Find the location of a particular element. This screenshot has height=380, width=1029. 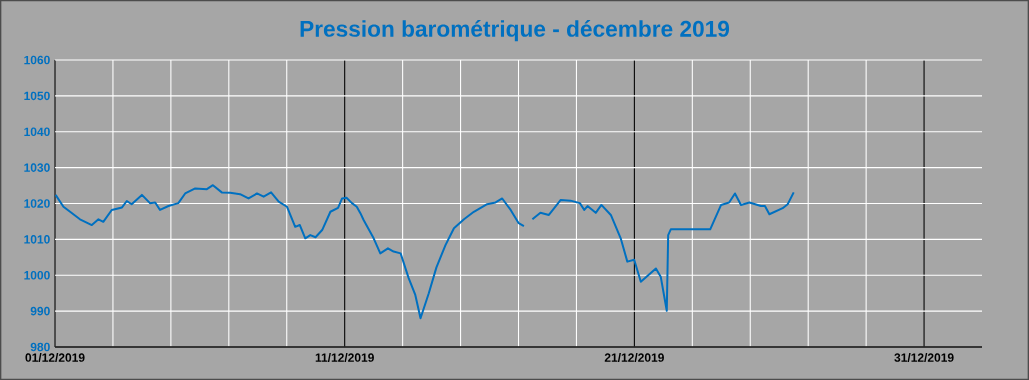

y-tick-label: 1000 is located at coordinates (37, 275).